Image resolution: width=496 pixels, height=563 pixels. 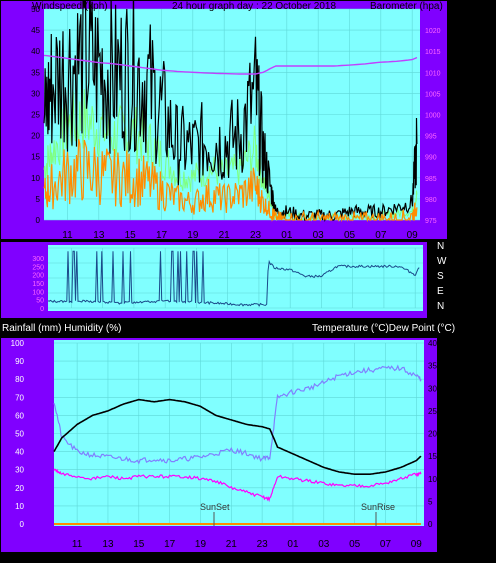 I want to click on series-dew_point, so click(x=237, y=485).